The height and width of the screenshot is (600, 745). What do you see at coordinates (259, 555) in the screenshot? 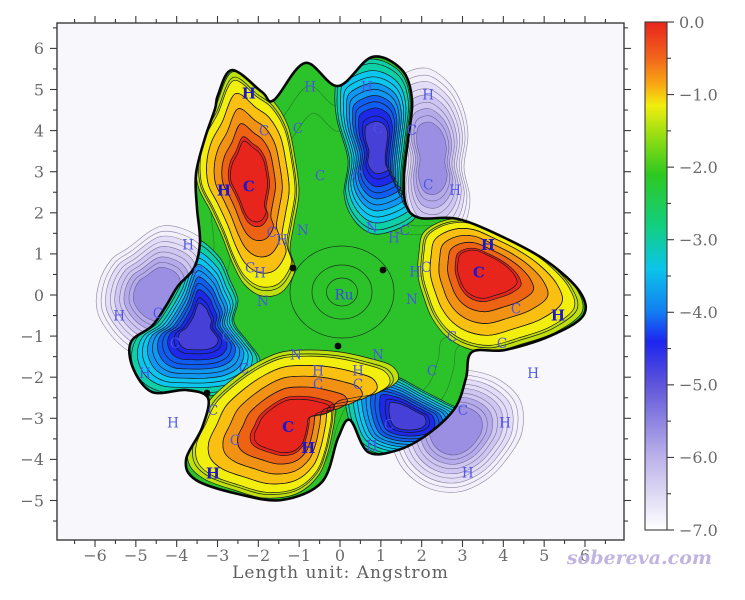
I see `x-tick-label: −2` at bounding box center [259, 555].